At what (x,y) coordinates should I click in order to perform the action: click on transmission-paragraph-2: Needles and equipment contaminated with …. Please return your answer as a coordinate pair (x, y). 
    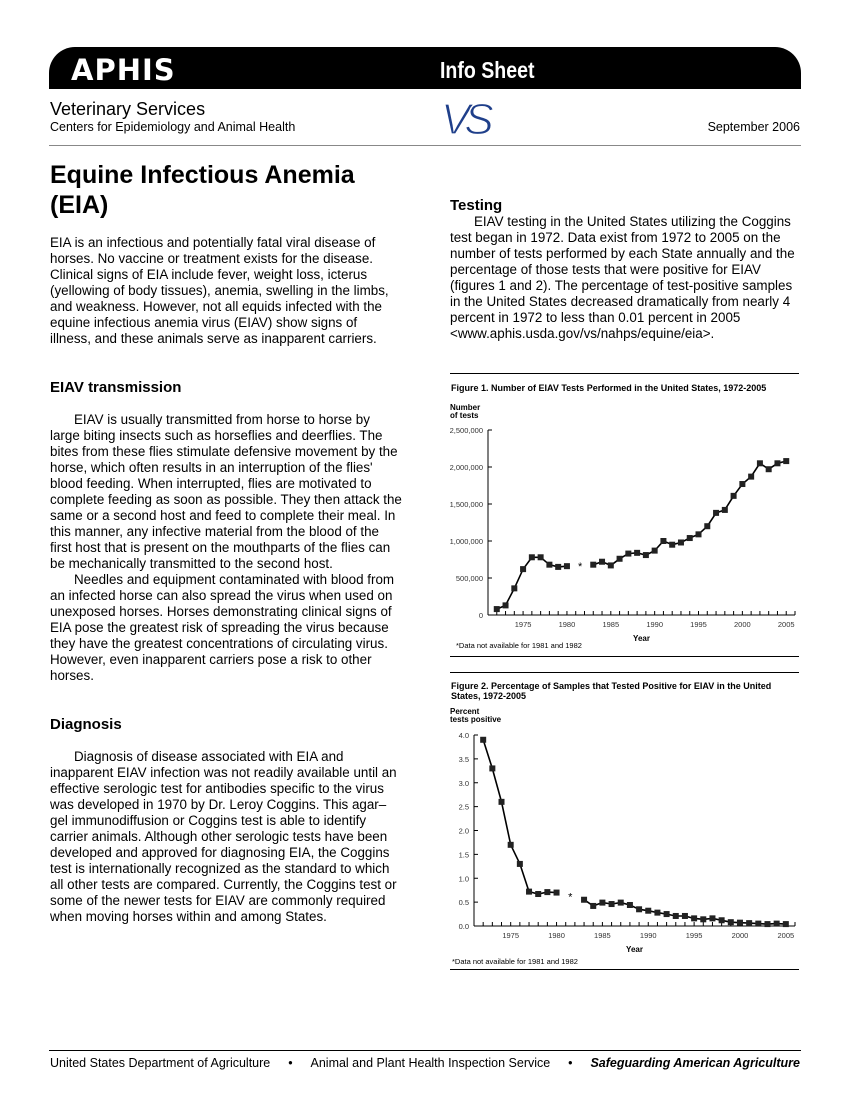
    Looking at the image, I should click on (222, 627).